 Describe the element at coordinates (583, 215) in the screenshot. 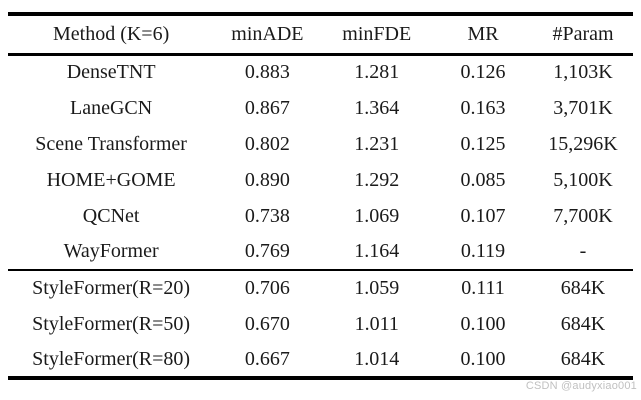

I see `value-cell: 7,700K` at that location.